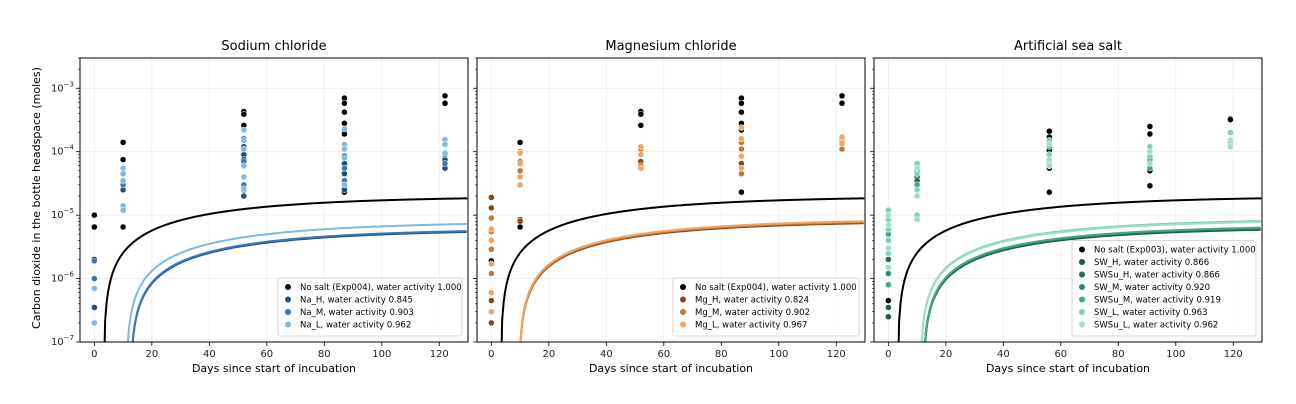  Describe the element at coordinates (721, 354) in the screenshot. I see `x-tick-label: 80` at that location.